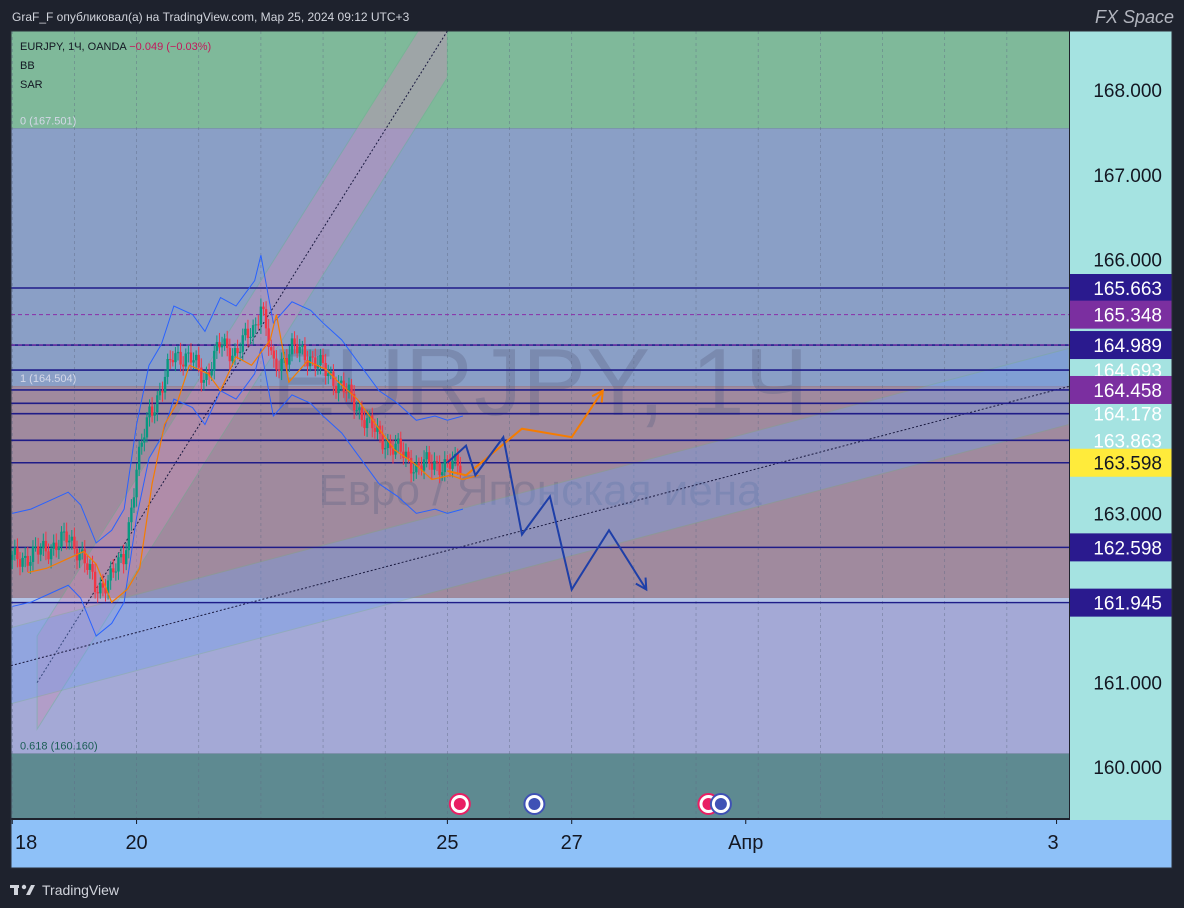  Describe the element at coordinates (136, 843) in the screenshot. I see `time-axis-tick: 20` at that location.